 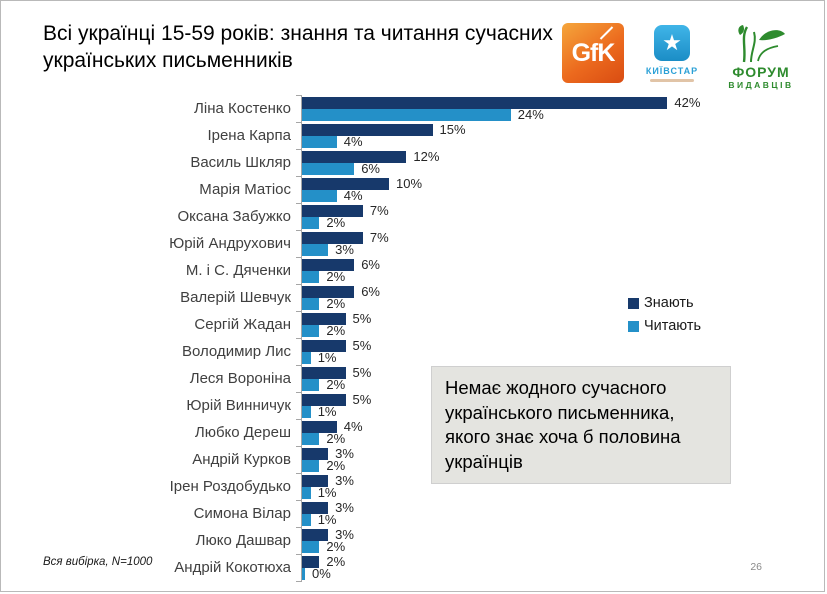 I want to click on chart-row: Леся Вороніна 5% 2%, so click(x=423, y=379).